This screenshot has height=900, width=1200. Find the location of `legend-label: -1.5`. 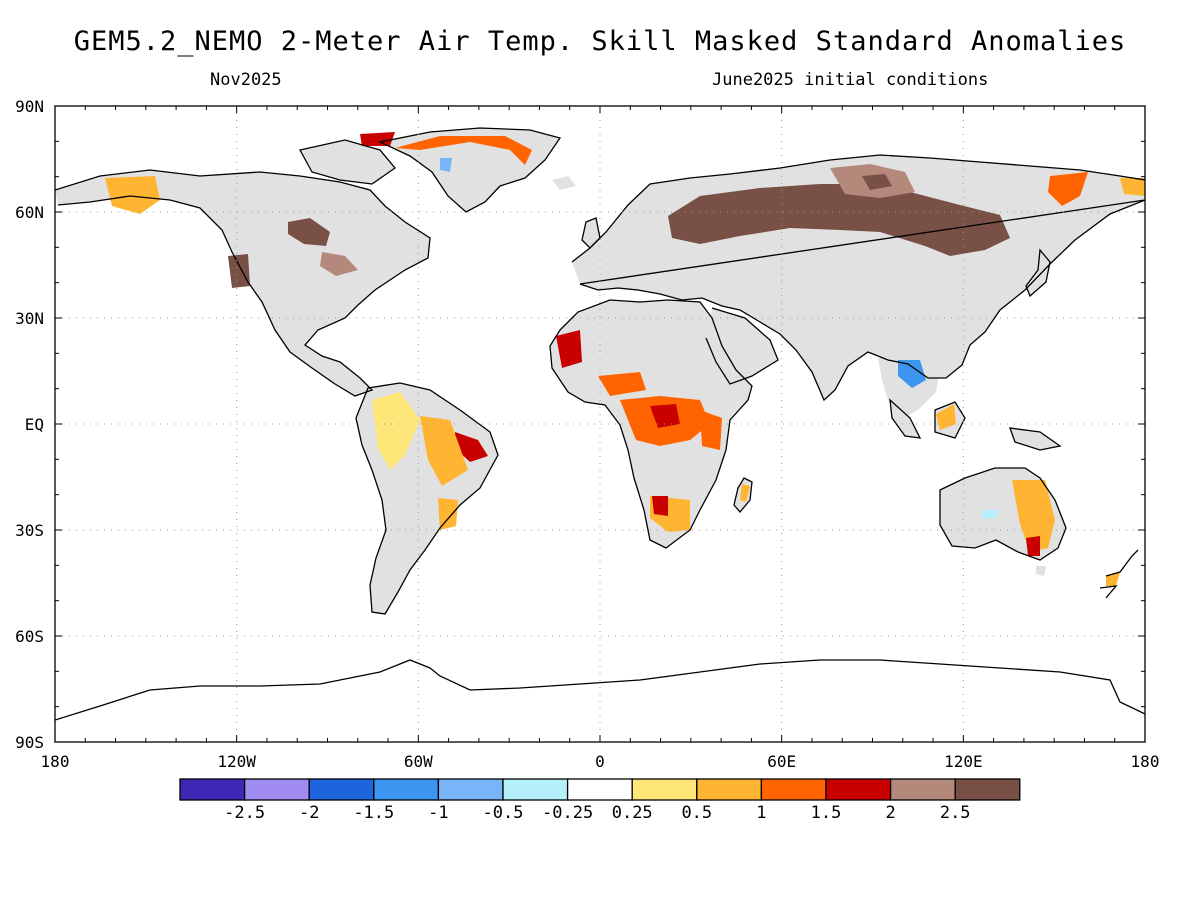

legend-label: -1.5 is located at coordinates (373, 813).